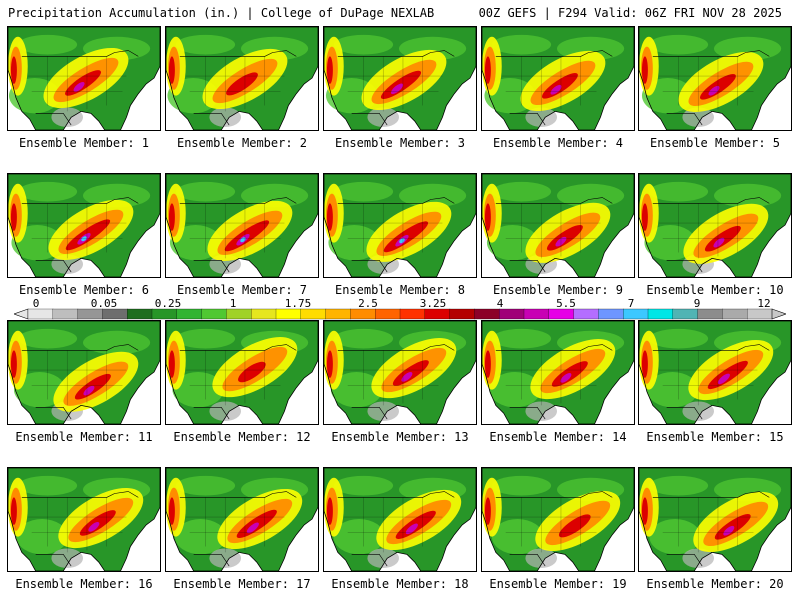 This screenshot has height=600, width=800. Describe the element at coordinates (558, 584) in the screenshot. I see `ensemble-member-label: Ensemble Member: 19` at that location.